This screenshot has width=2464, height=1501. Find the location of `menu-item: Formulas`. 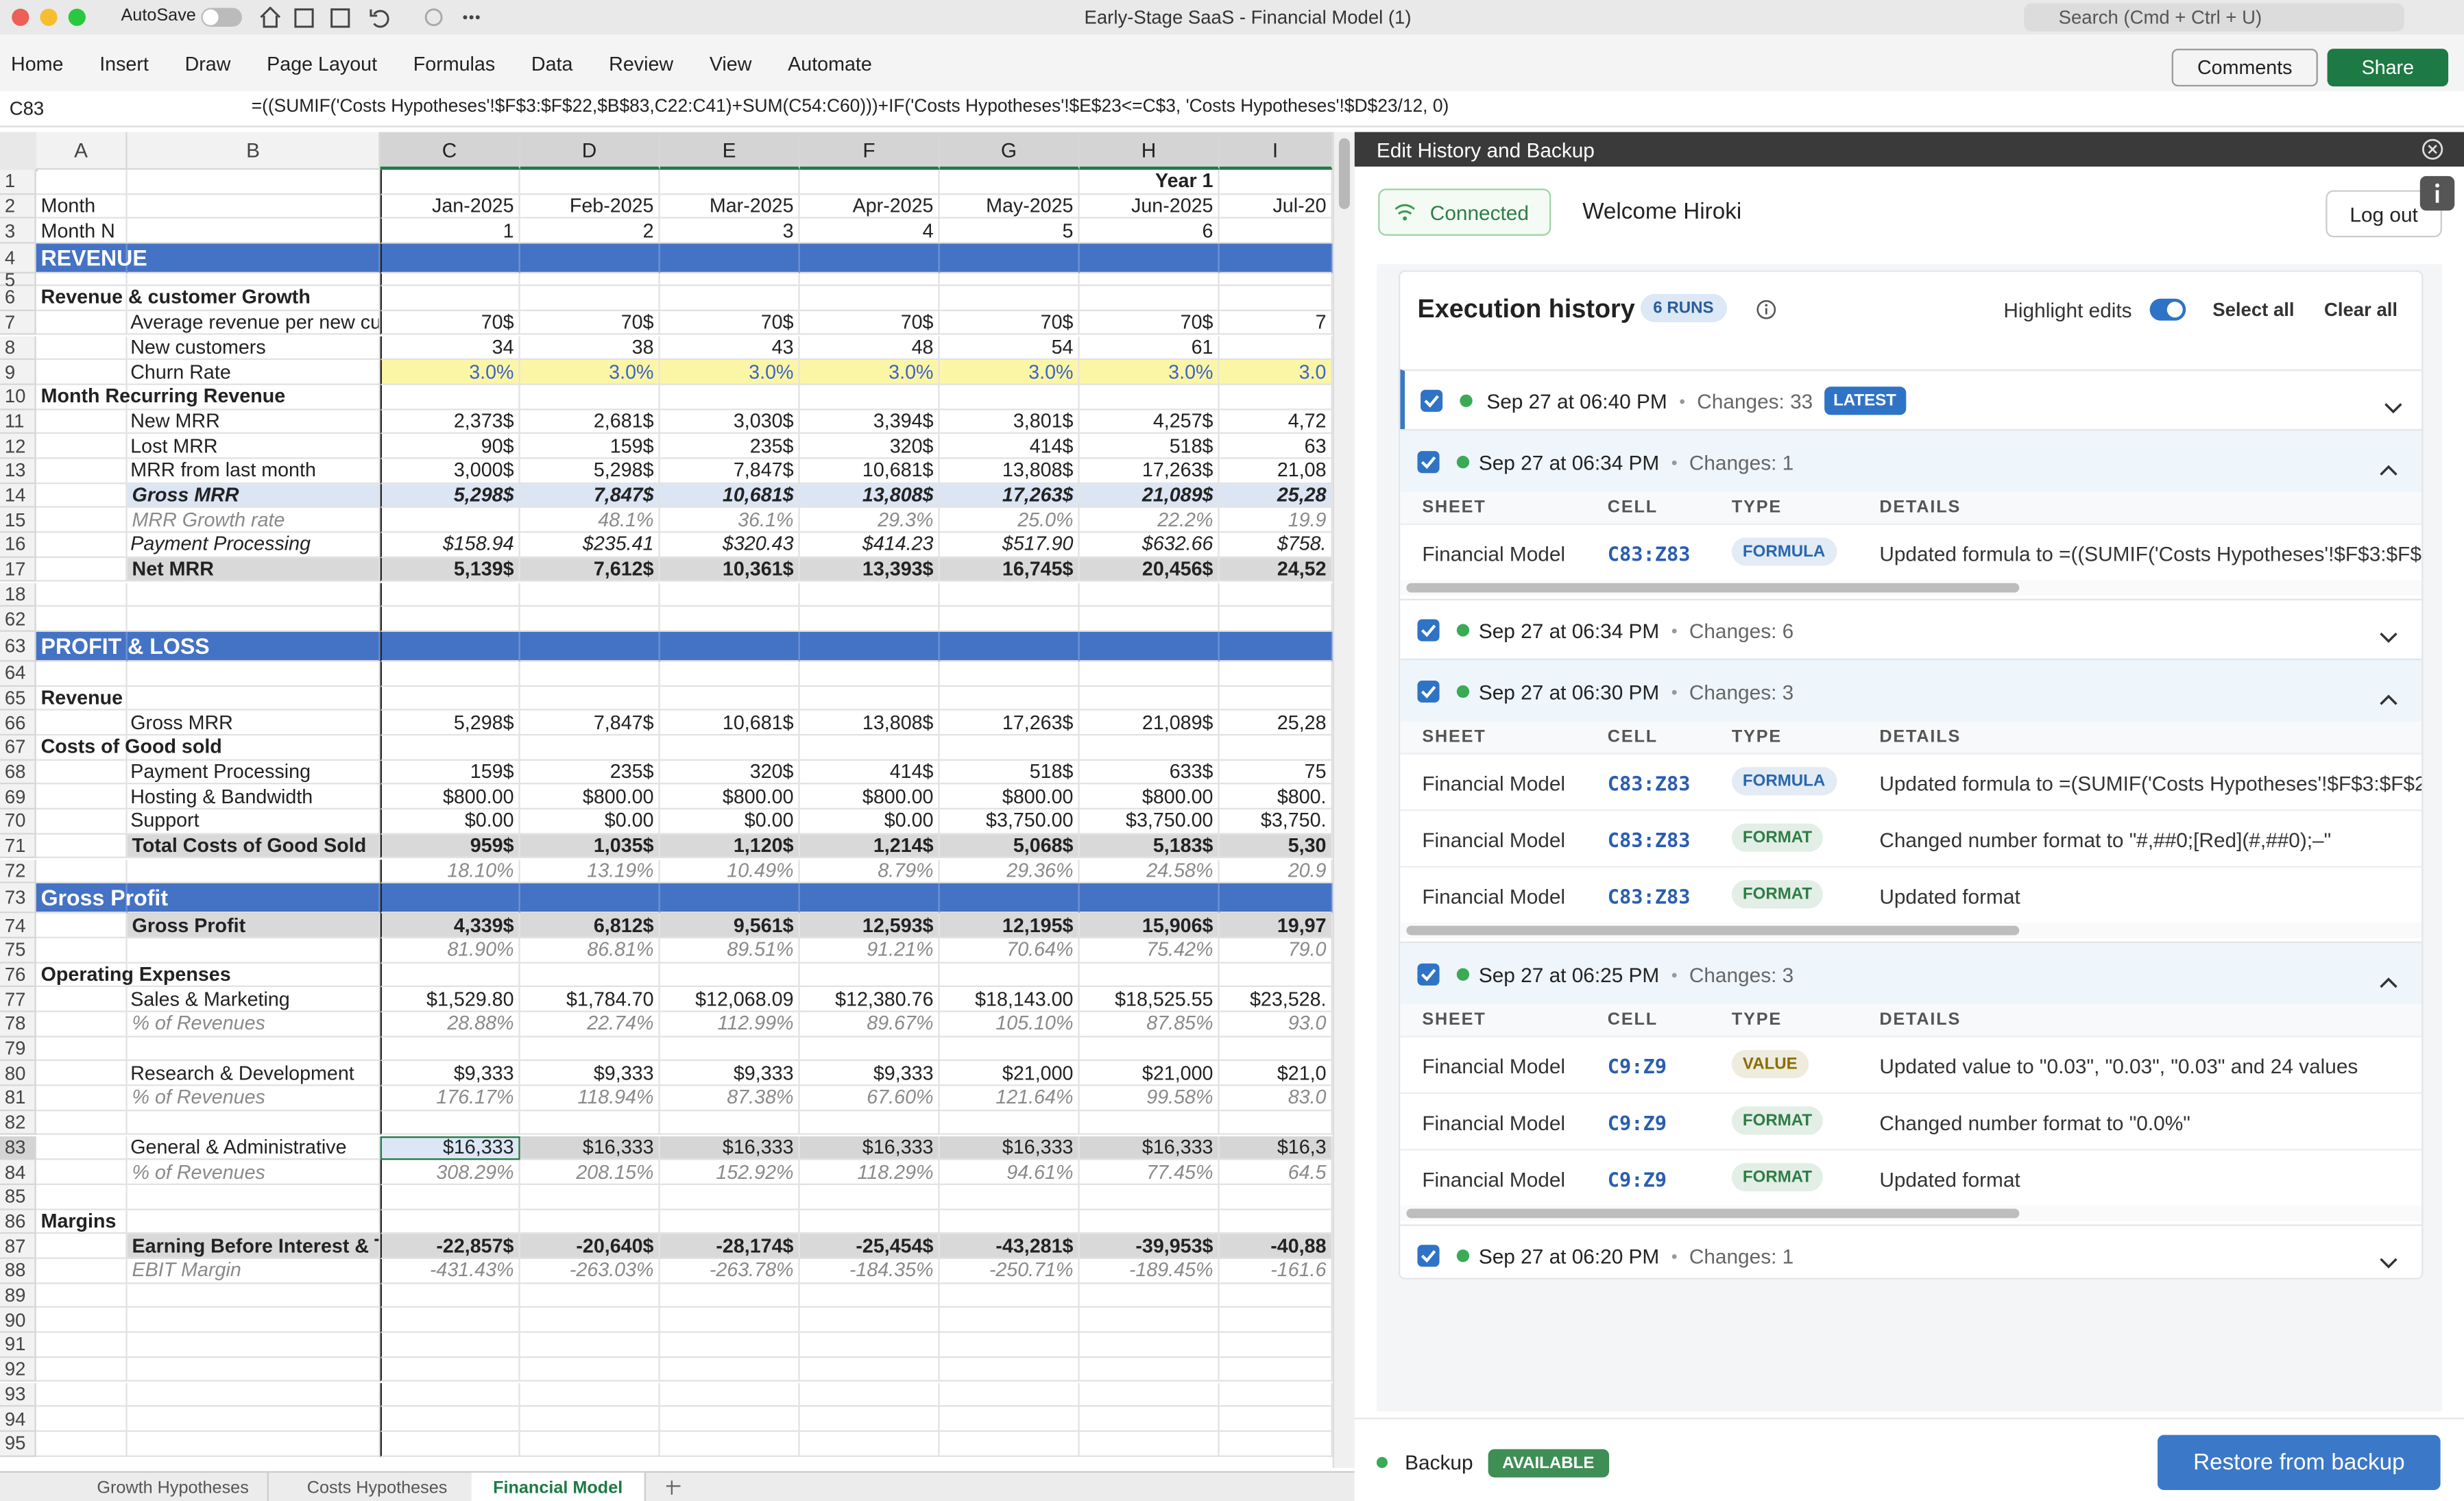

menu-item: Formulas is located at coordinates (454, 64).